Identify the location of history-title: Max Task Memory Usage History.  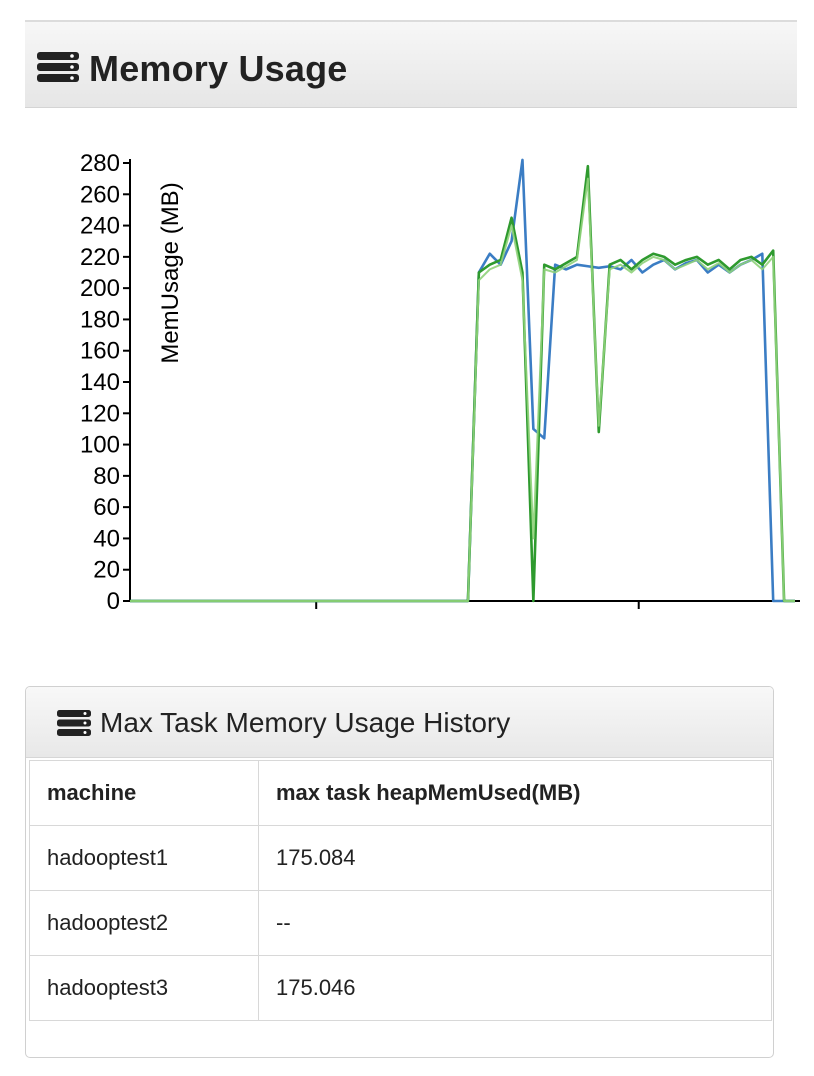
(305, 722).